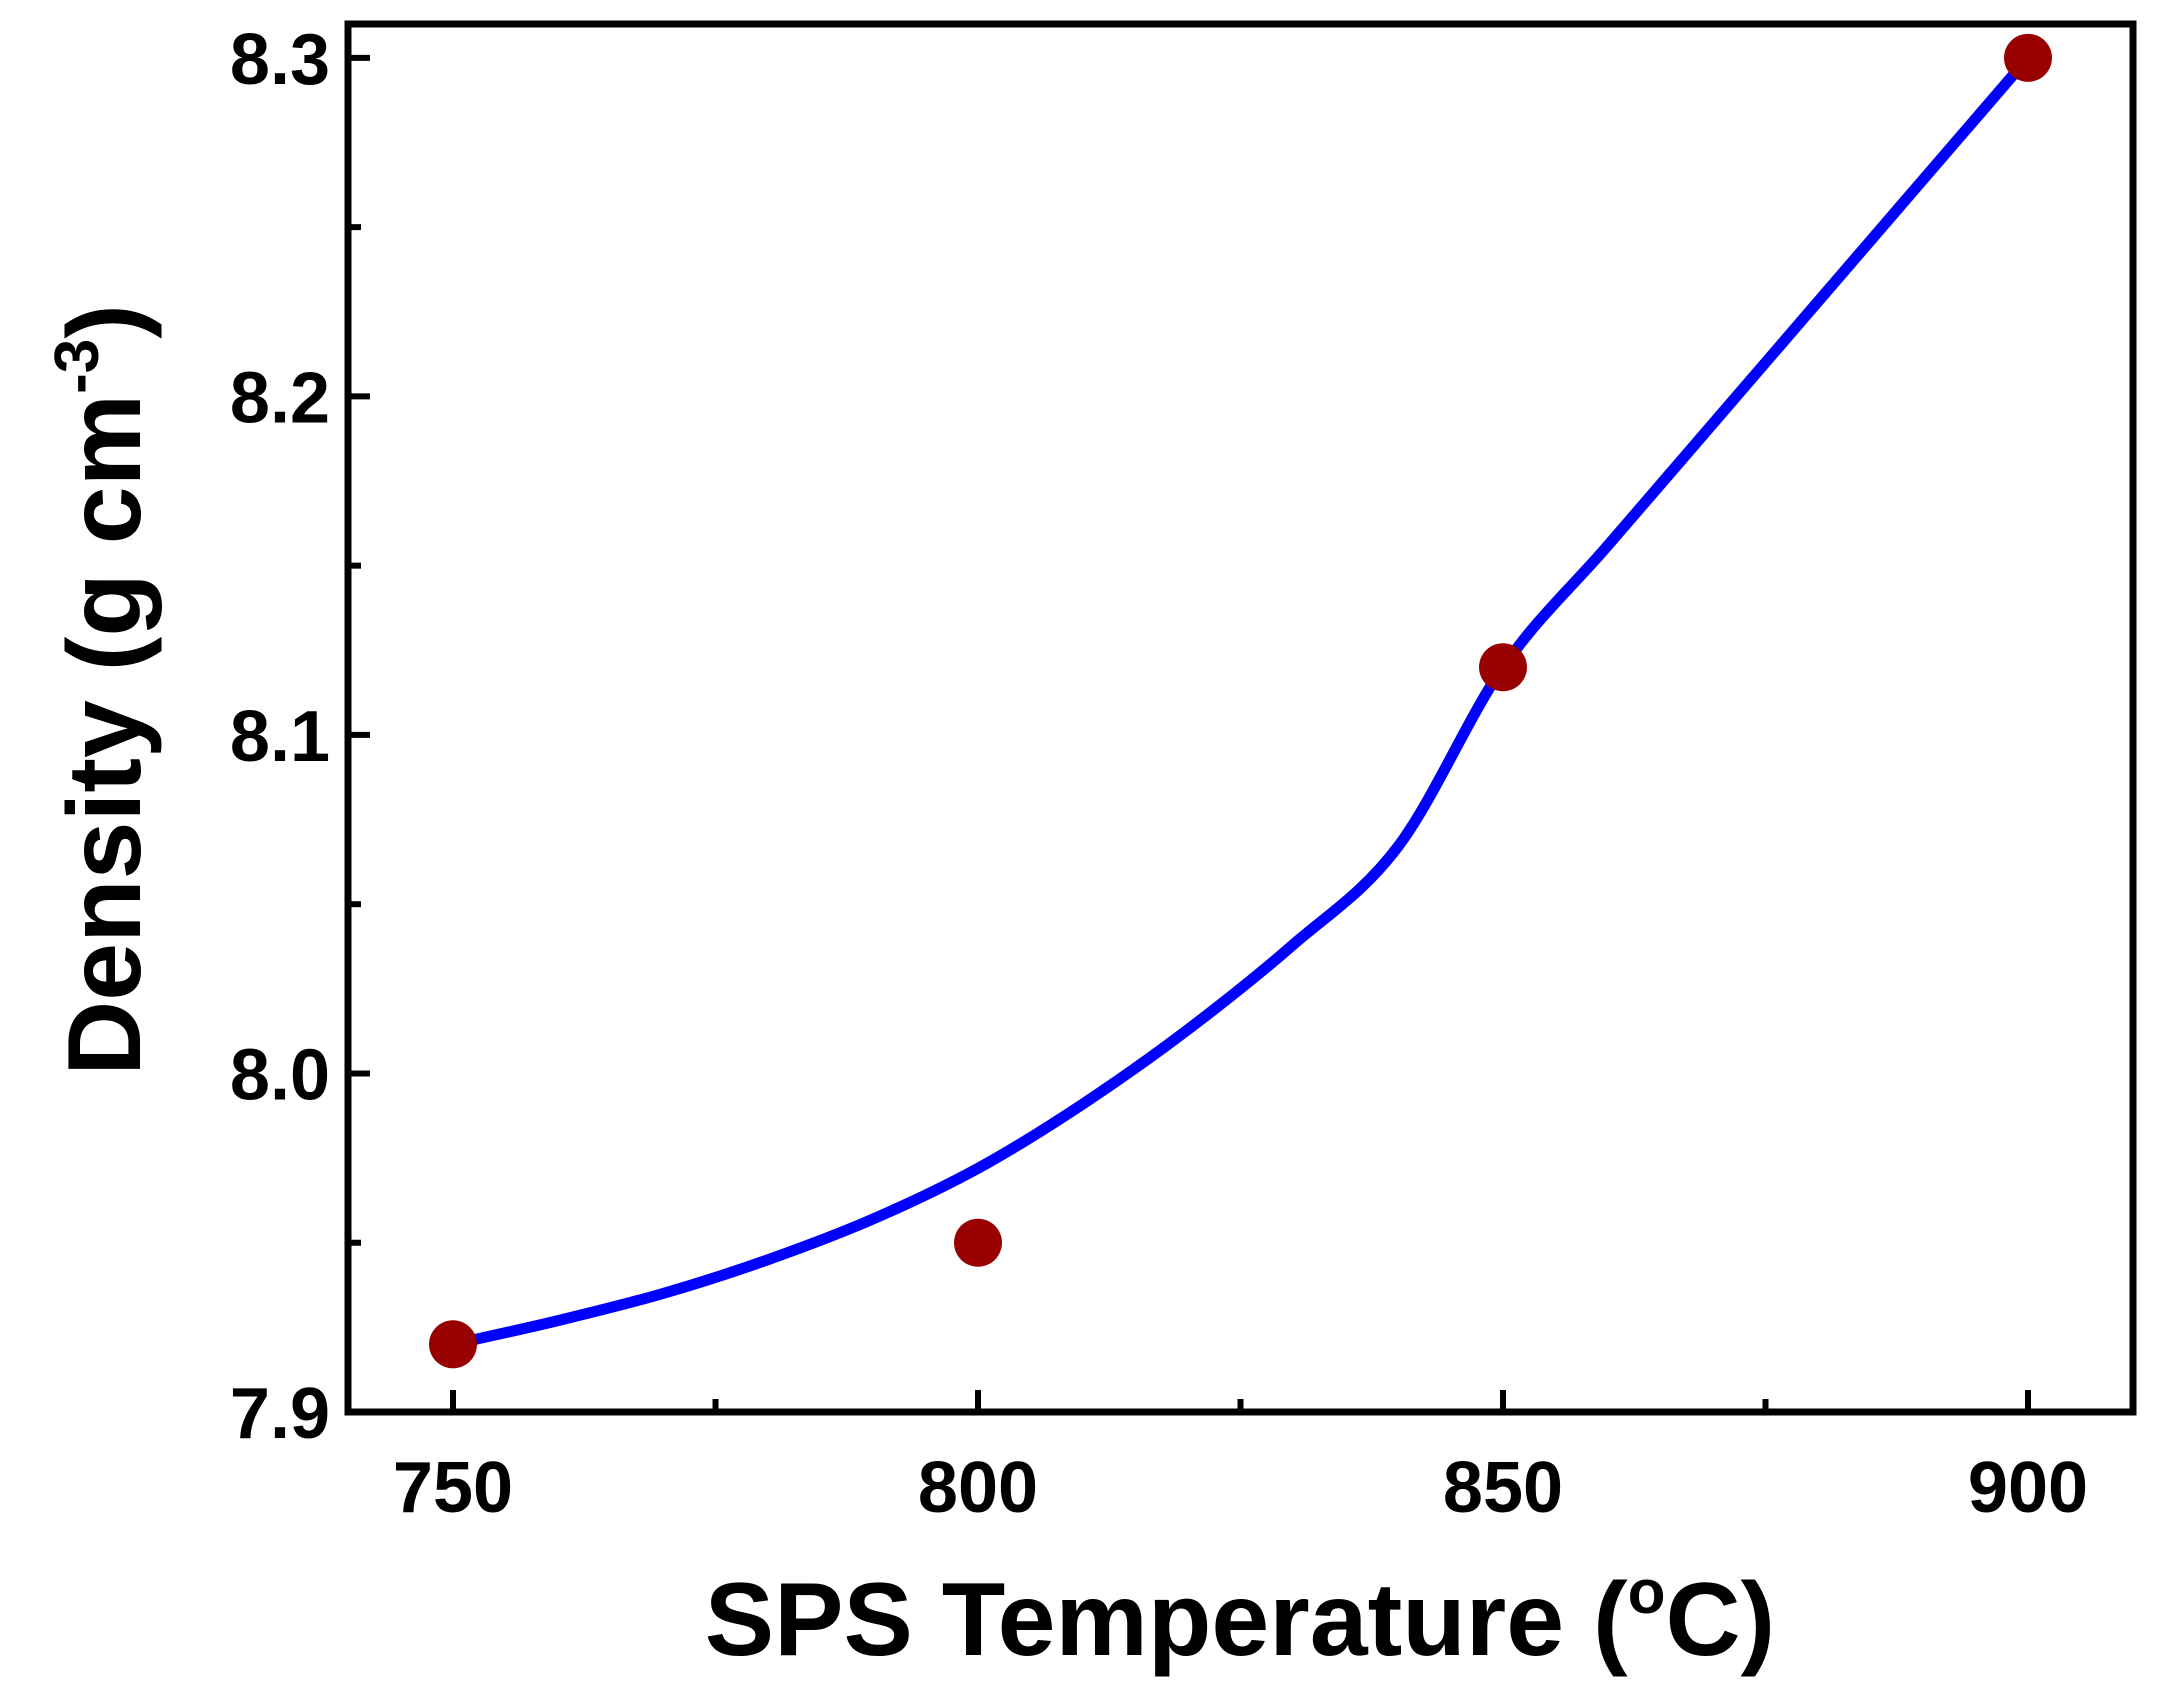  I want to click on y-axis-title-main: Density (g cm, so click(105, 735).